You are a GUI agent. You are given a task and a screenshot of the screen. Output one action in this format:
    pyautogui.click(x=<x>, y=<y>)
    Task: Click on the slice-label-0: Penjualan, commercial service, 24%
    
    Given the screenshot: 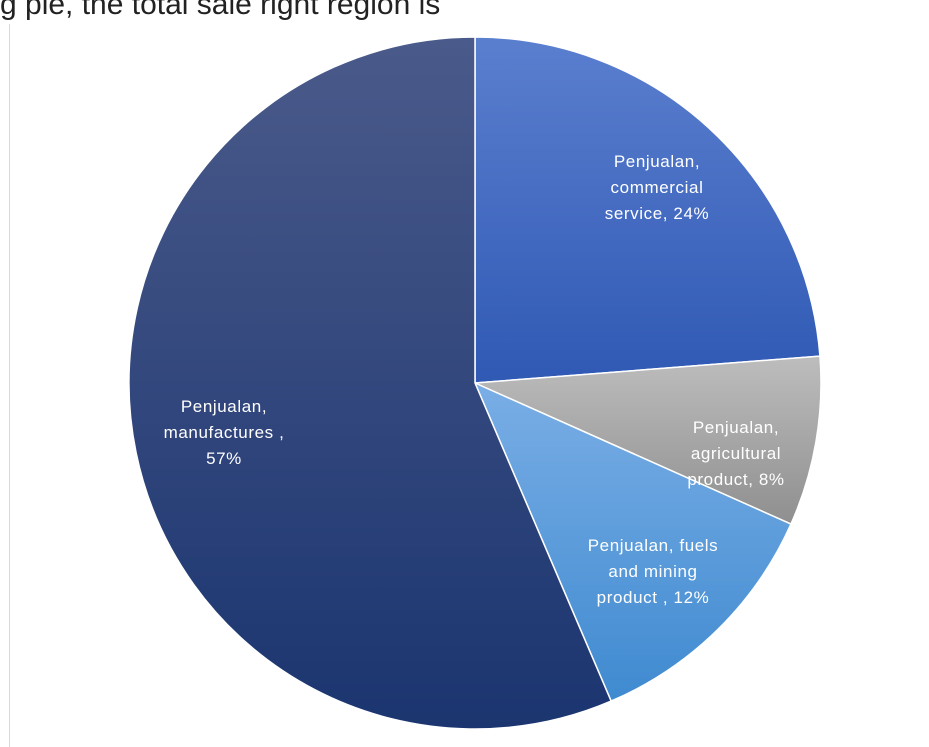 What is the action you would take?
    pyautogui.click(x=657, y=187)
    